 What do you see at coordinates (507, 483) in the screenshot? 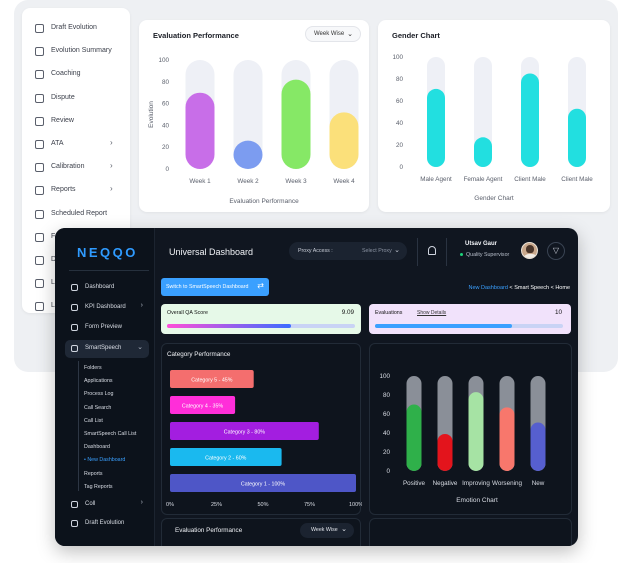
I see `x-tick-label: Worsening` at bounding box center [507, 483].